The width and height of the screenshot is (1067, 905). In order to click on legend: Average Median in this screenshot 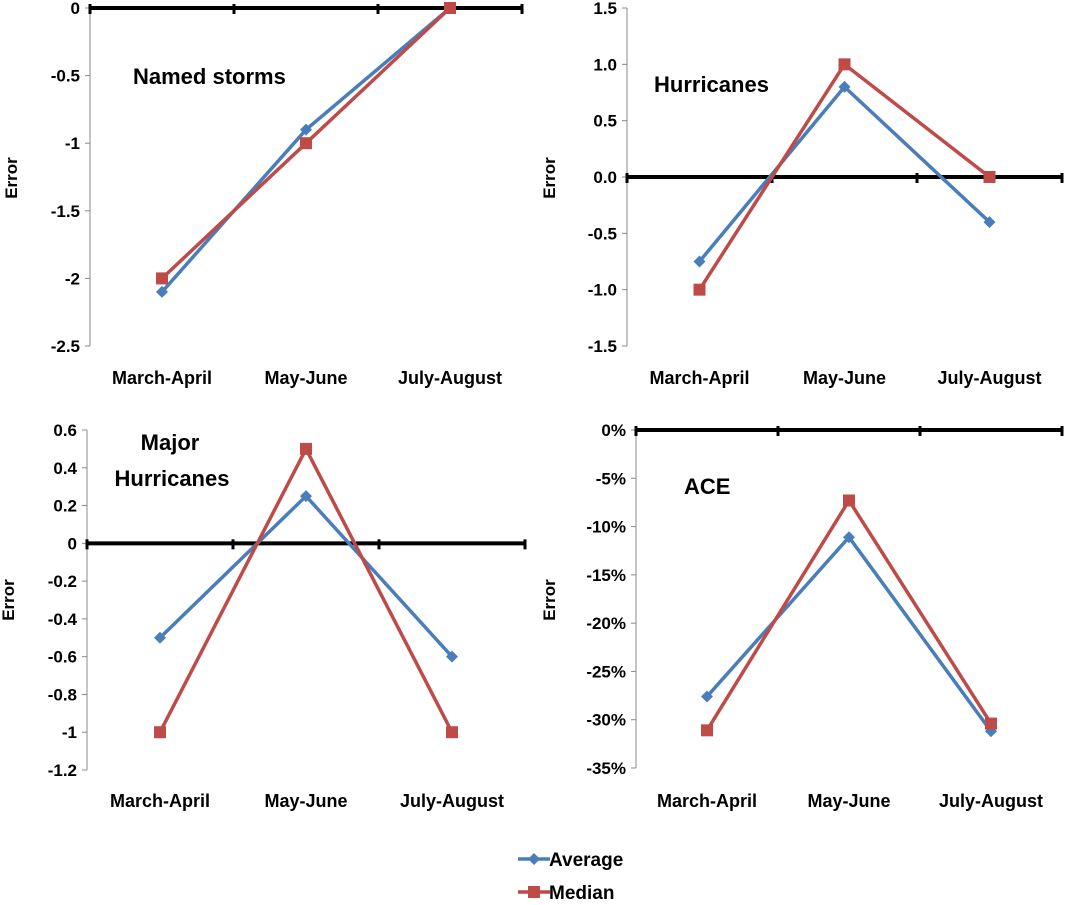, I will do `click(570, 877)`.